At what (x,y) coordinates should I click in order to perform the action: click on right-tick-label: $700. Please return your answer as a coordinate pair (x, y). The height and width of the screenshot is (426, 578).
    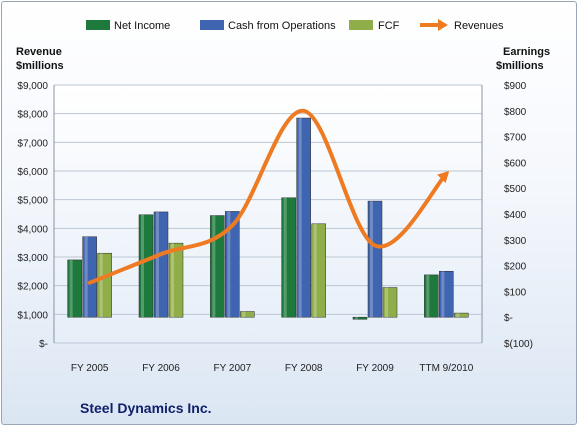
    Looking at the image, I should click on (515, 138).